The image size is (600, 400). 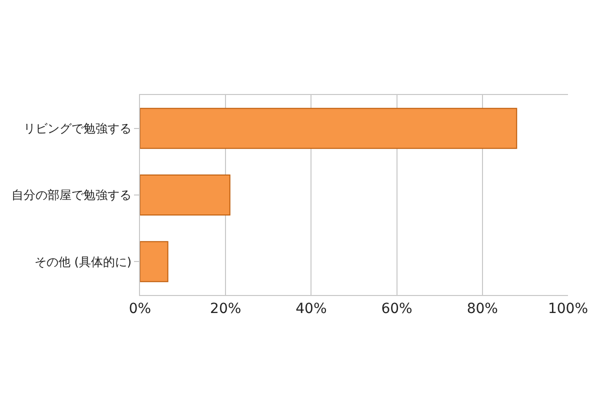 I want to click on x-tick-label: 100%, so click(x=568, y=308).